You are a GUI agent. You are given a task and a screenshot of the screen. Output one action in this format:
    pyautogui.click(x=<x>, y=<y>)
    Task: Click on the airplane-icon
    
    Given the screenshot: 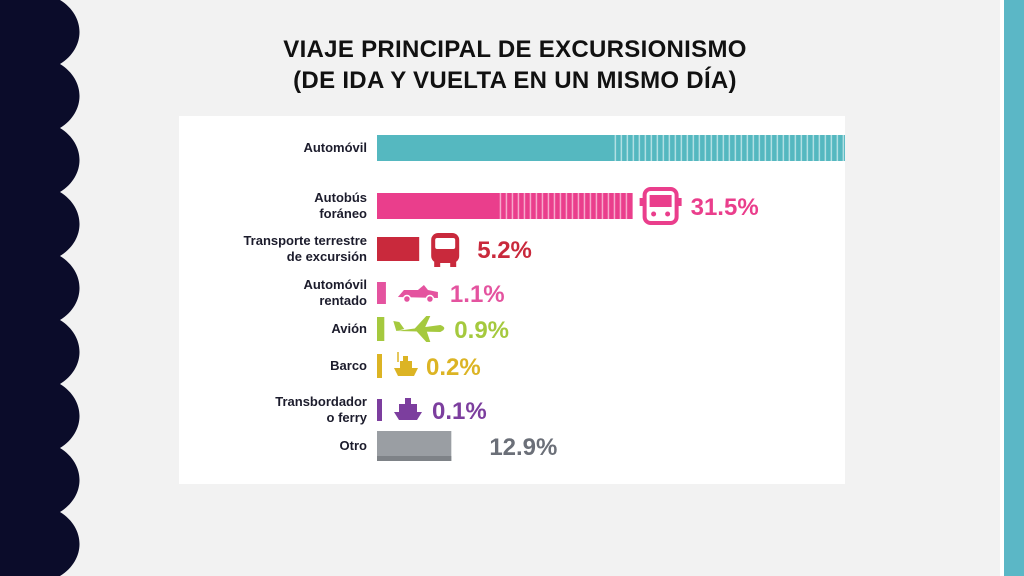 What is the action you would take?
    pyautogui.click(x=419, y=329)
    